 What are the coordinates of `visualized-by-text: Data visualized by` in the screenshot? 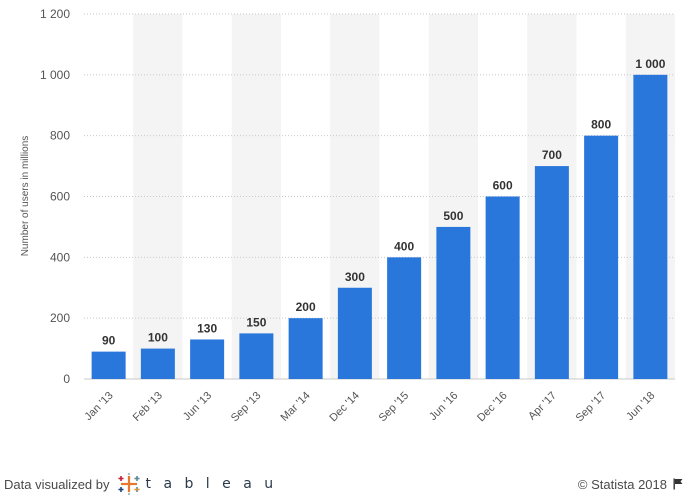 It's located at (57, 484).